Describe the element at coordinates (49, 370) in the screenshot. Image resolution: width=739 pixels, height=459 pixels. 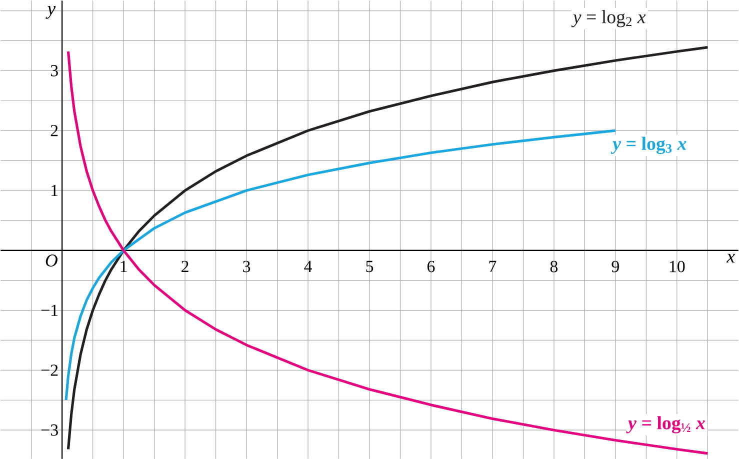
I see `y-tick-label: −2` at that location.